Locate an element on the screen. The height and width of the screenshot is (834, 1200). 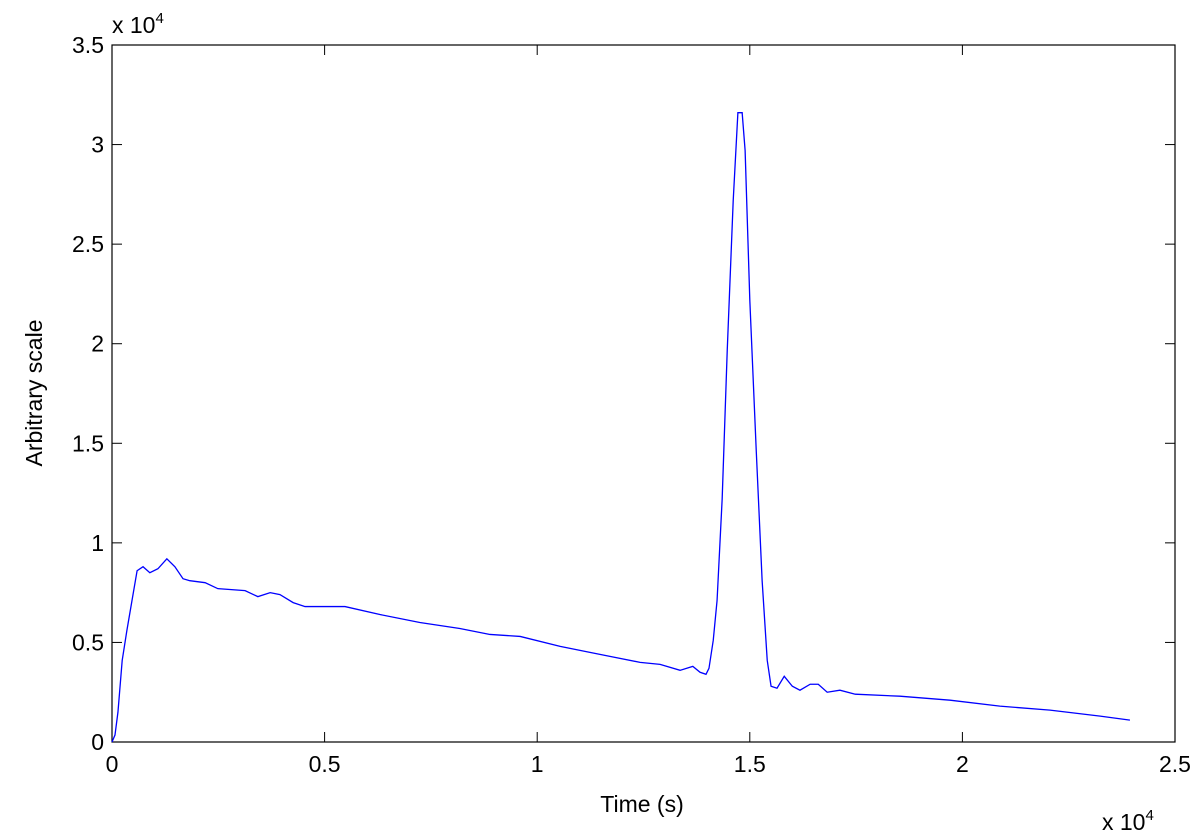
y-tick-label: 2.5 is located at coordinates (88, 244).